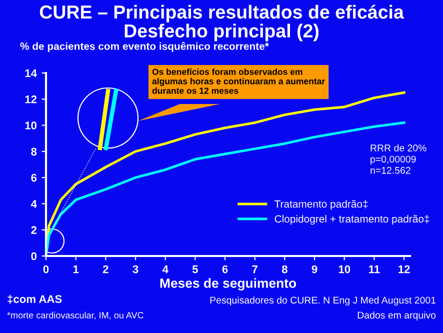 Image resolution: width=443 pixels, height=333 pixels. I want to click on x-tick-label: 4, so click(165, 269).